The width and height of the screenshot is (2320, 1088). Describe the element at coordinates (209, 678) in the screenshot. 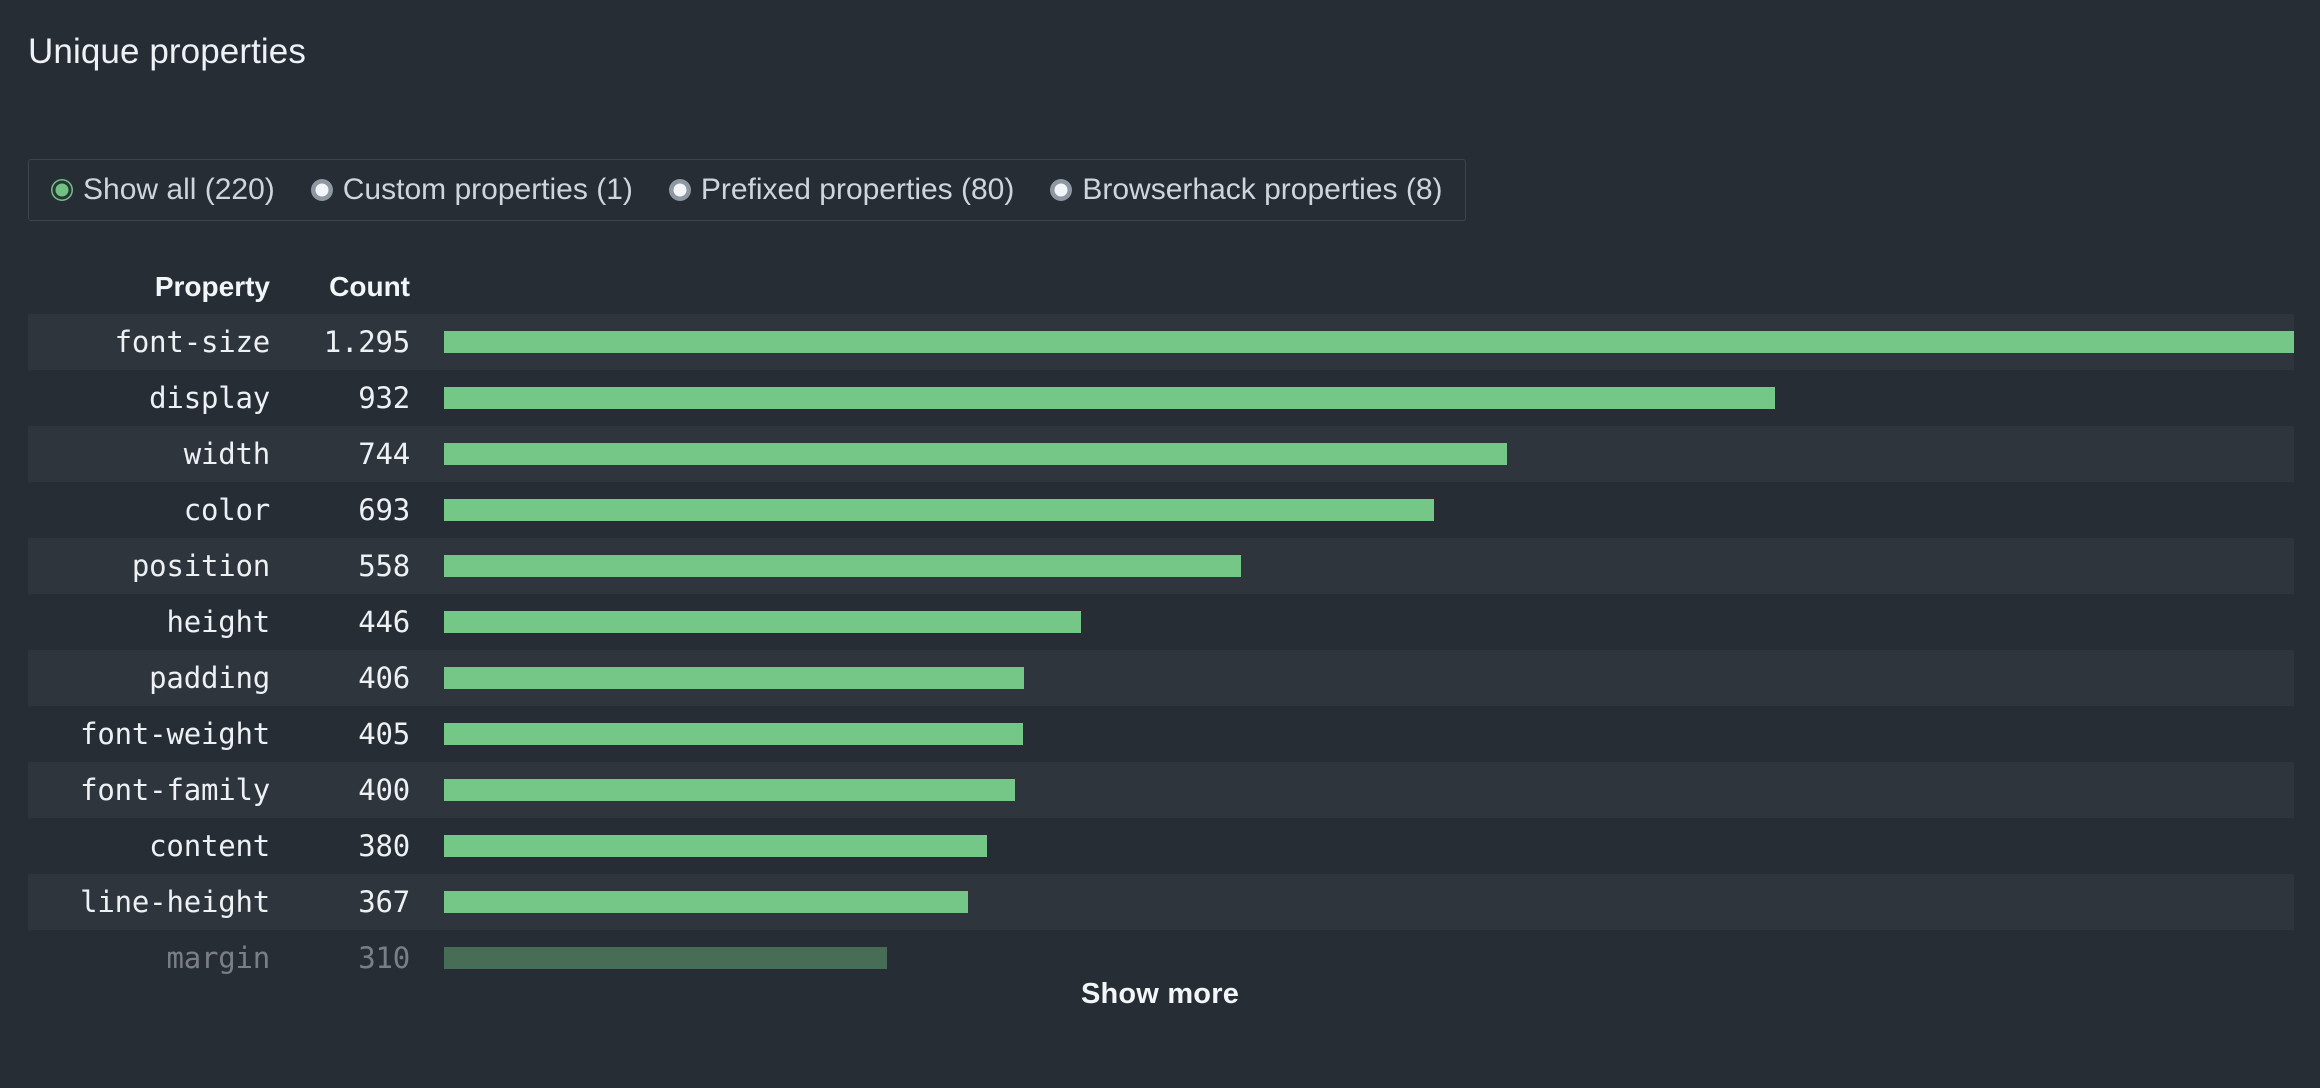

I see `cell-property-name: padding` at that location.